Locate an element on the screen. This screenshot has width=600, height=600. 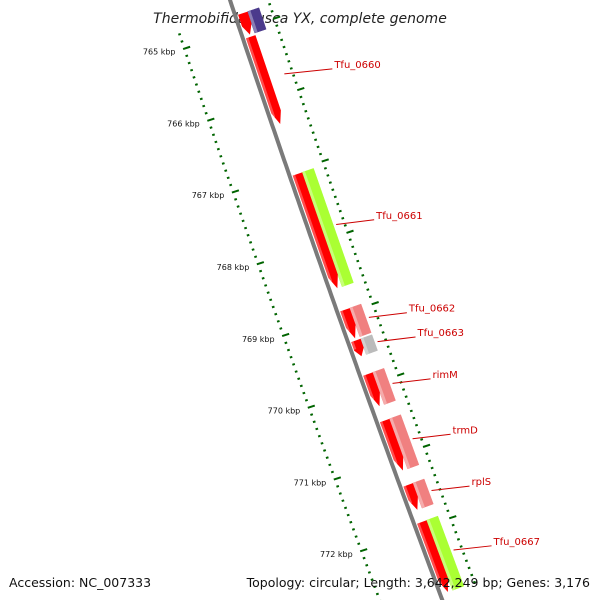
scale-label-769: 769 kbp is located at coordinates (258, 339).